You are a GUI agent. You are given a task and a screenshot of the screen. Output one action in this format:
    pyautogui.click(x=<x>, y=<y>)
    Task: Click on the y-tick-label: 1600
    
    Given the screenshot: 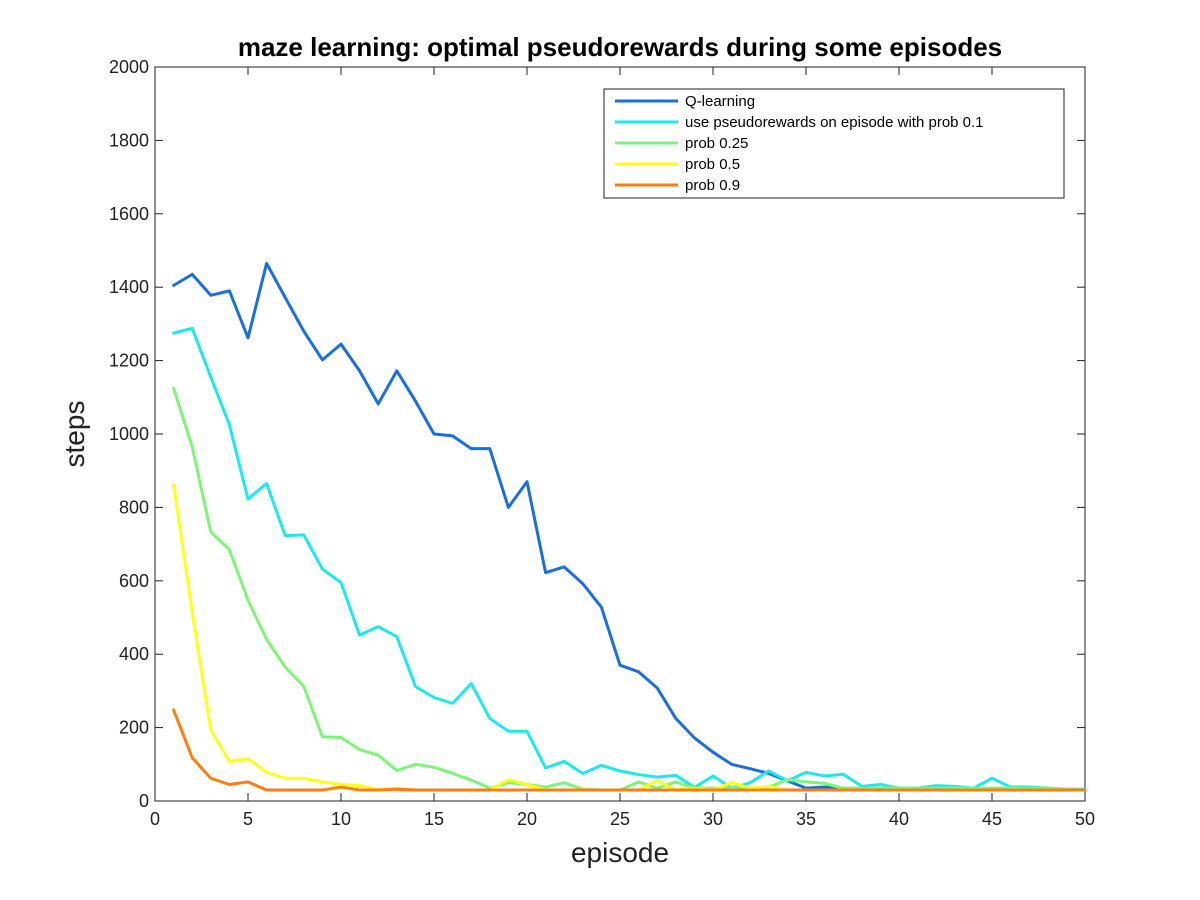 What is the action you would take?
    pyautogui.click(x=129, y=214)
    